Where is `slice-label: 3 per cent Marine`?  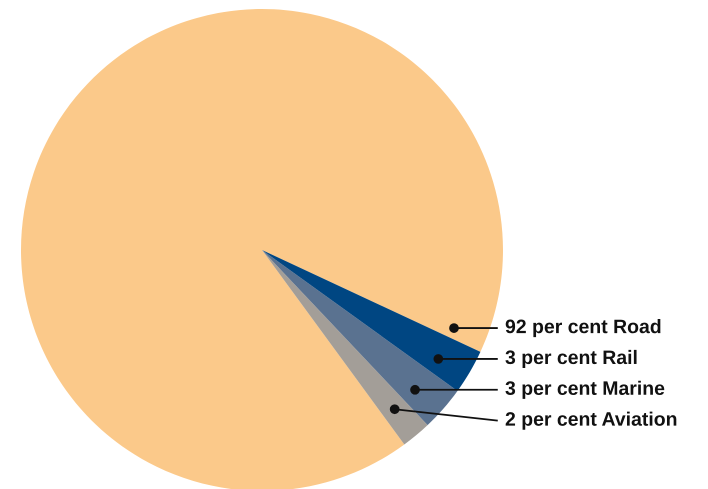 slice-label: 3 per cent Marine is located at coordinates (584, 389).